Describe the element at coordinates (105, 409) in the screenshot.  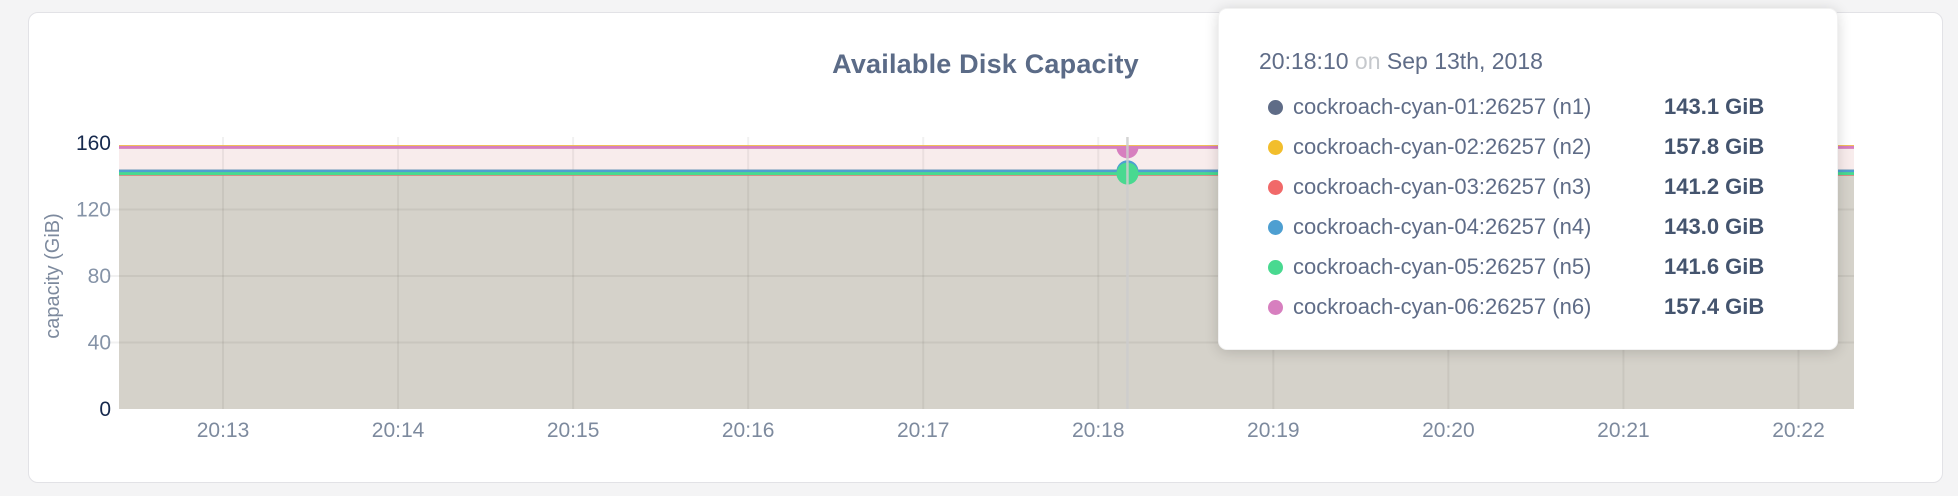
I see `y-tick-label: 0` at that location.